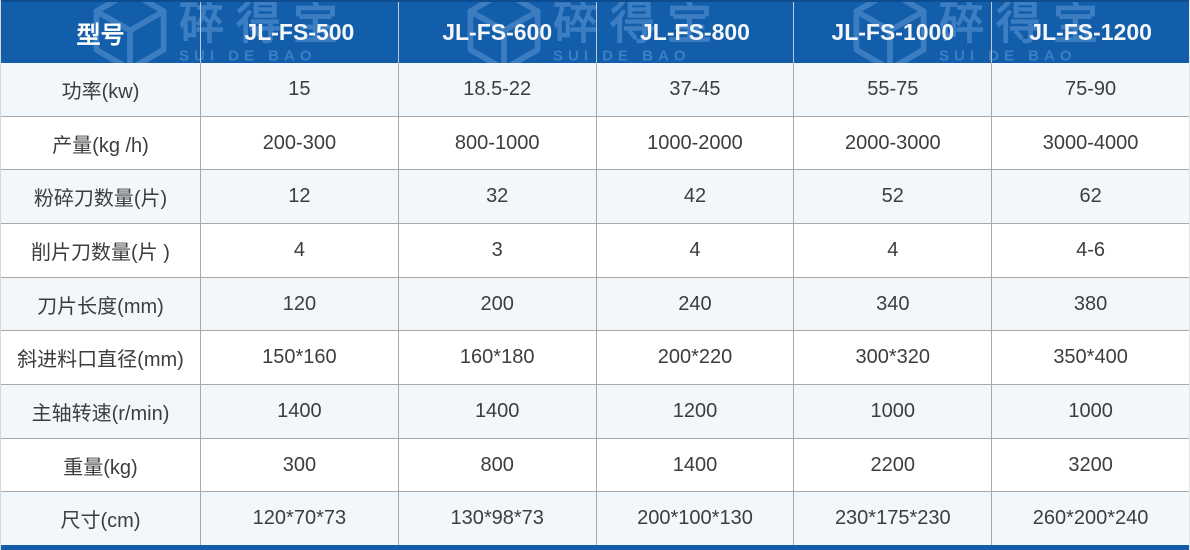 This screenshot has height=550, width=1190. Describe the element at coordinates (496, 304) in the screenshot. I see `value-cell: 200` at that location.